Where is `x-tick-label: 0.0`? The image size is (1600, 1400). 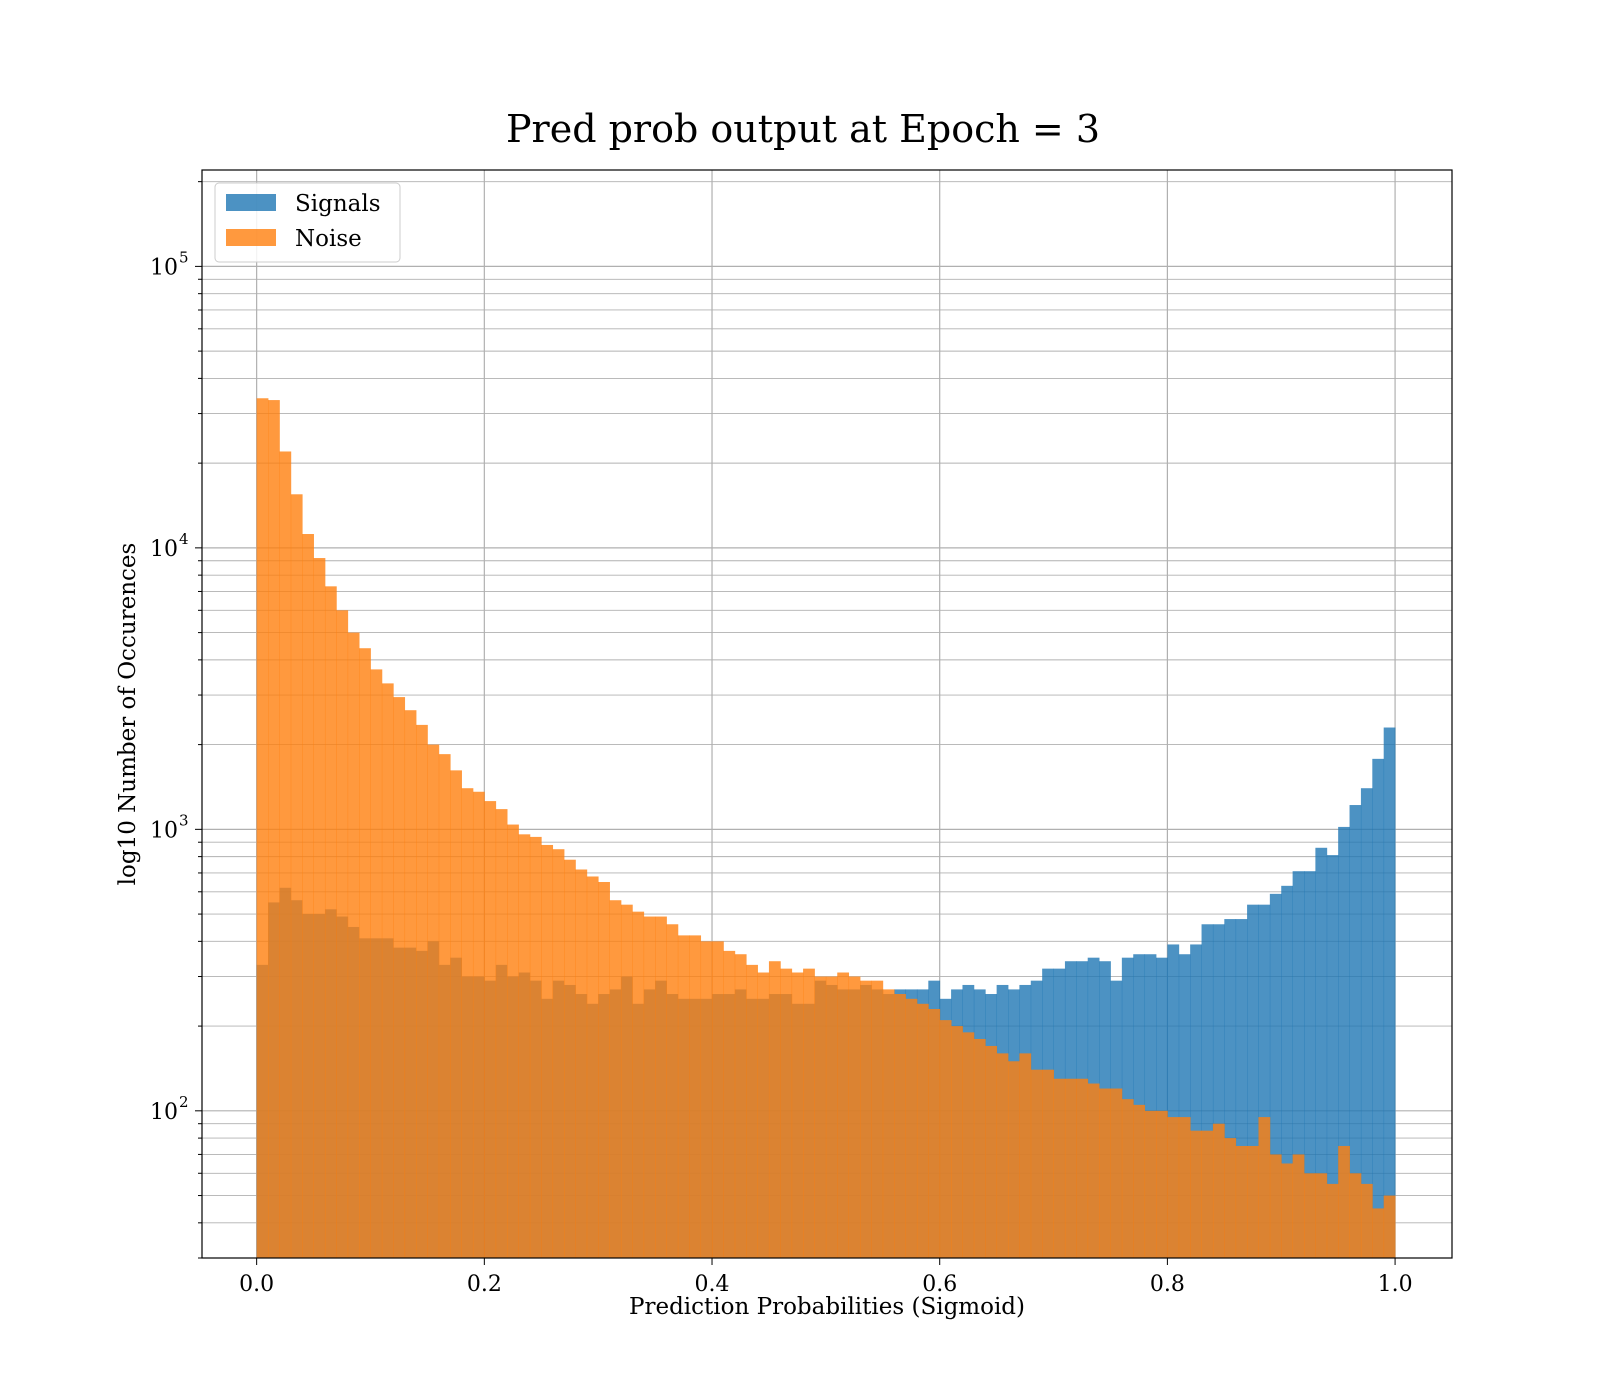
x-tick-label: 0.0 is located at coordinates (256, 1284).